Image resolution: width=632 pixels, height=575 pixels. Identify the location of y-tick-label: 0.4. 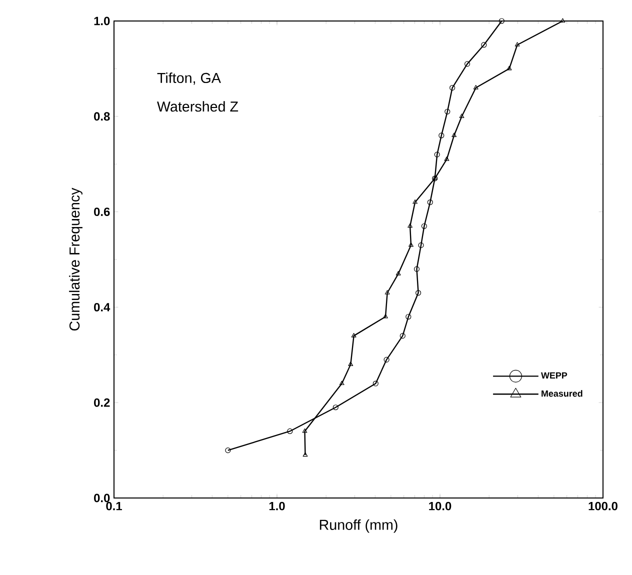
(102, 307).